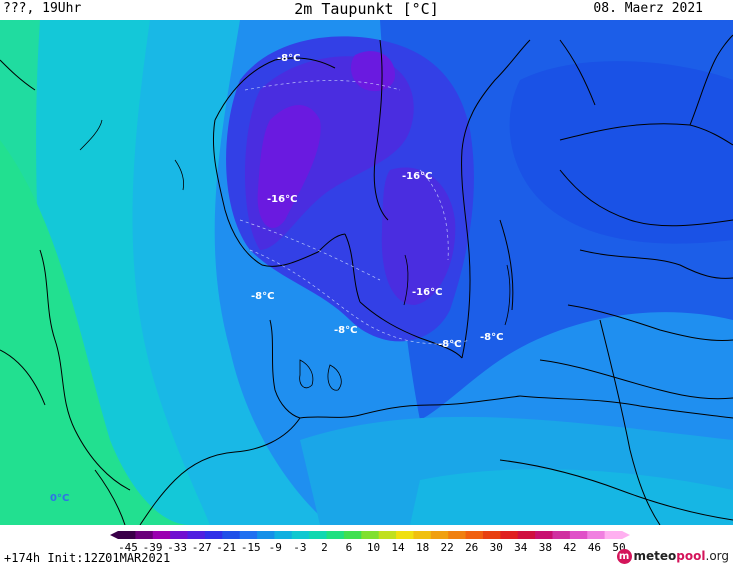 This screenshot has height=566, width=733. What do you see at coordinates (655, 556) in the screenshot?
I see `brand-part-a: meteo` at bounding box center [655, 556].